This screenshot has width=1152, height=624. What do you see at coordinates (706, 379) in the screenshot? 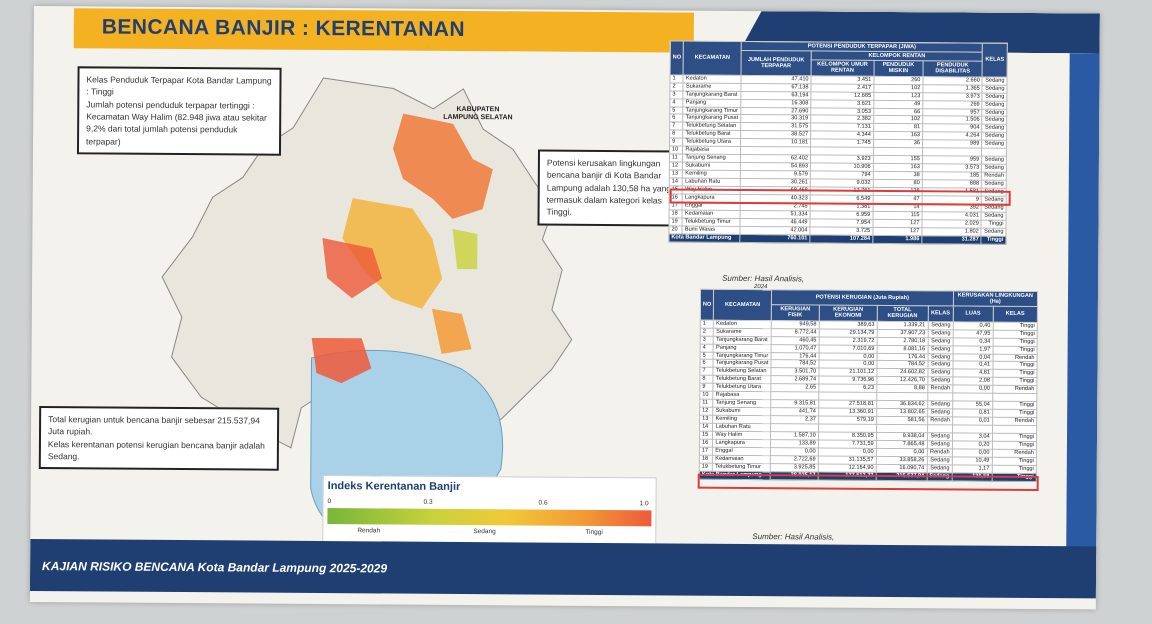
I see `table-cell: 8` at bounding box center [706, 379].